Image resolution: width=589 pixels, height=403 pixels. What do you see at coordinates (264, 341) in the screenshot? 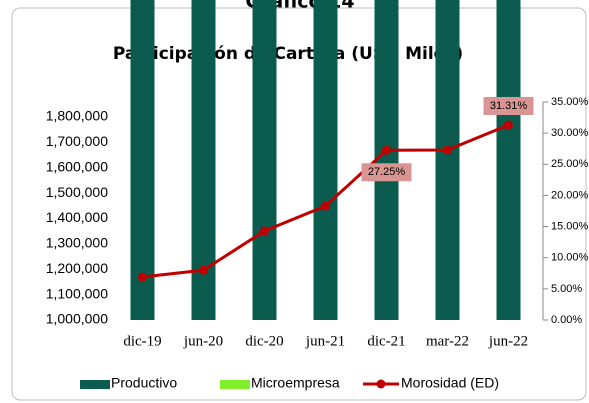
I see `x-tick-label: dic-20` at bounding box center [264, 341].